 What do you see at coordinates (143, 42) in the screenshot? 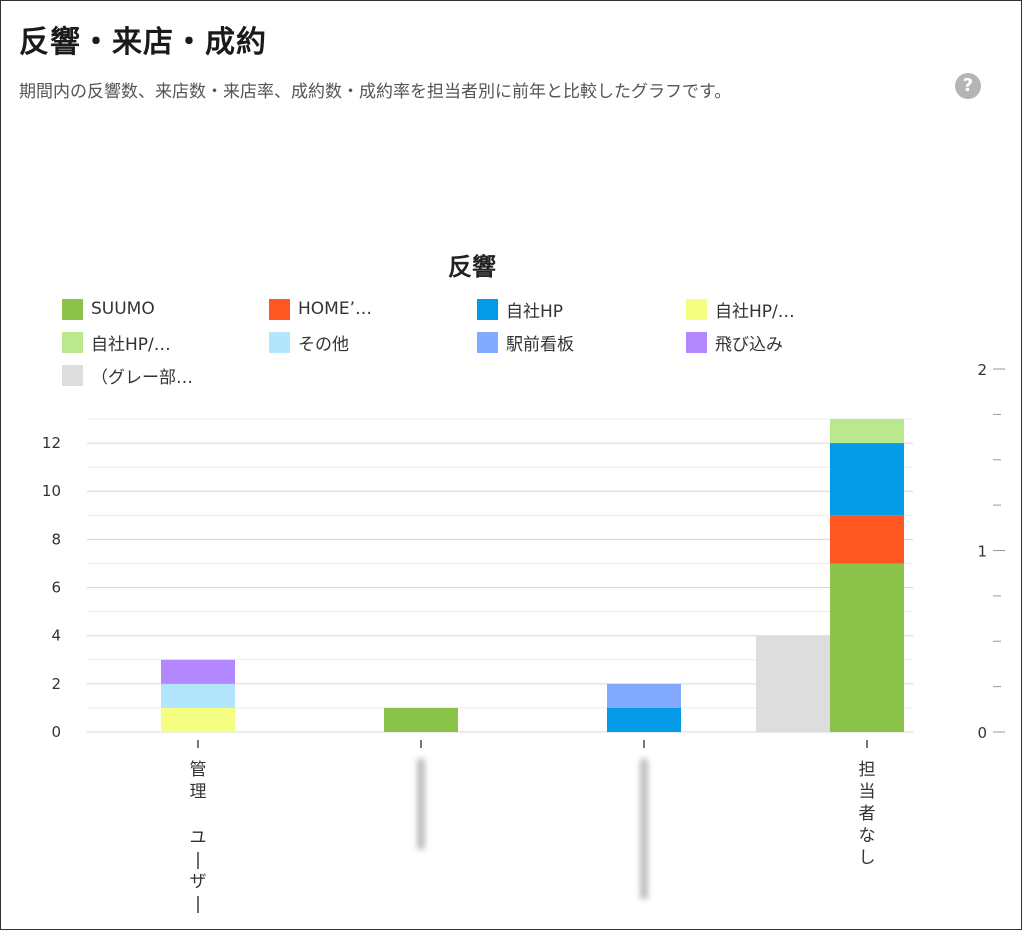
I see `page-title: 反響・来店・成約` at bounding box center [143, 42].